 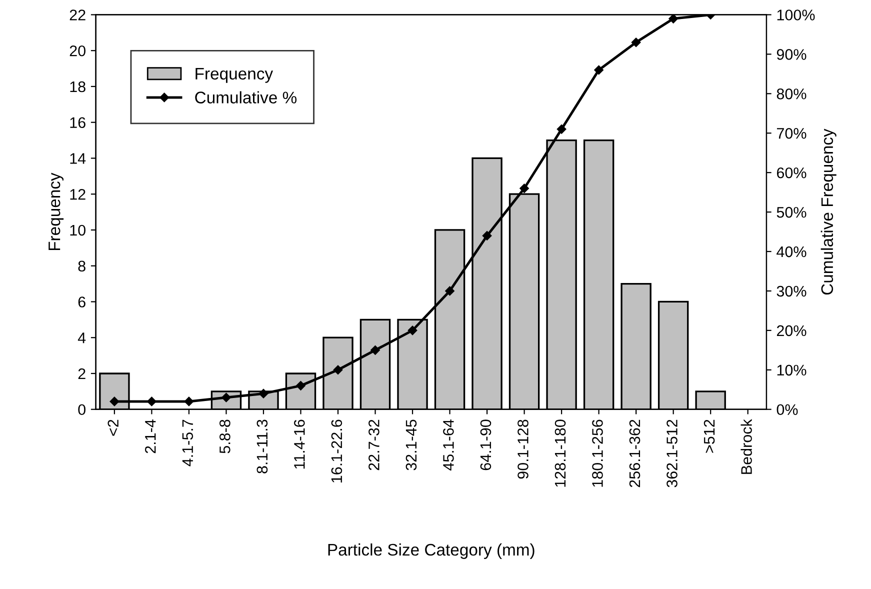 I want to click on x-tick-label: 45.1-64, so click(x=448, y=445).